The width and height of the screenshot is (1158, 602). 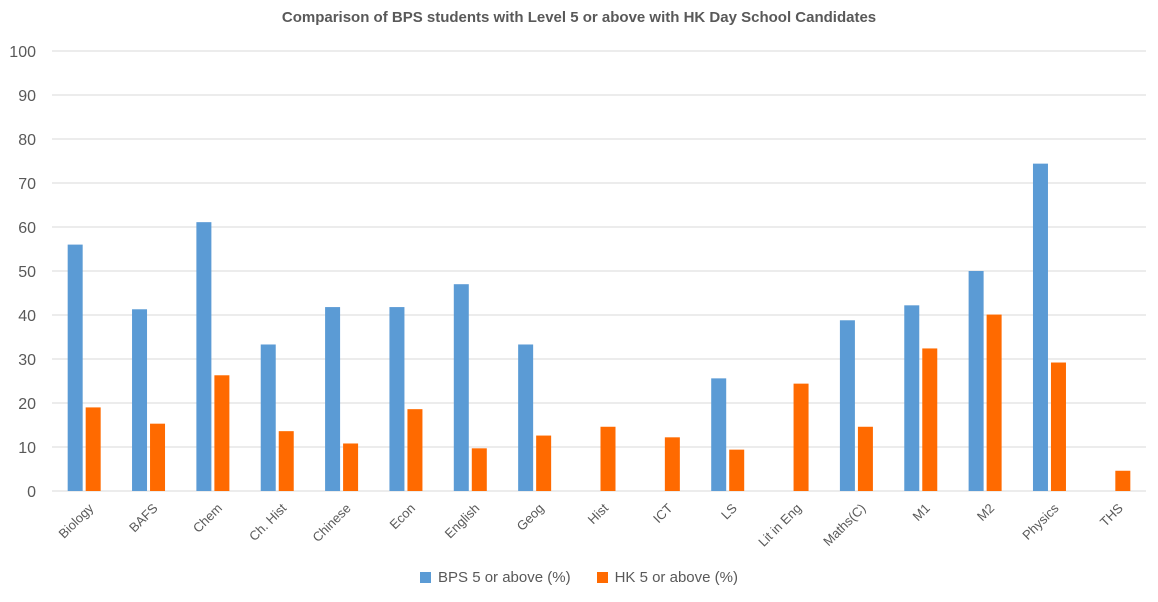 I want to click on x-tick-label: BAFS, so click(x=143, y=517).